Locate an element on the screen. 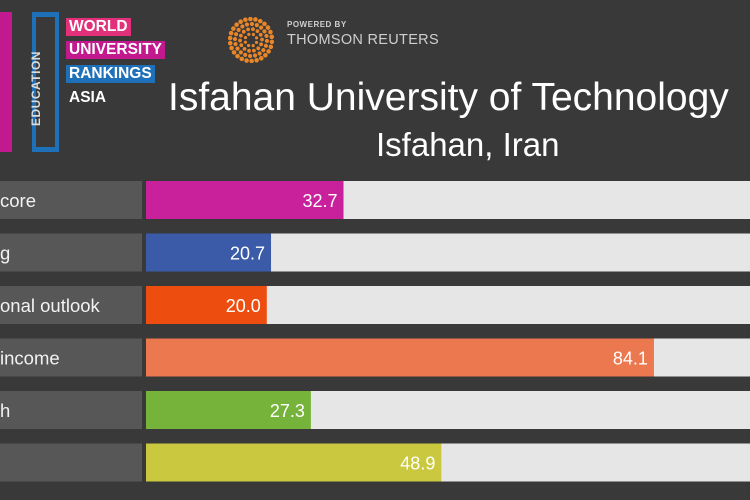 The width and height of the screenshot is (750, 500). bar-value-label: 20.7 is located at coordinates (247, 254).